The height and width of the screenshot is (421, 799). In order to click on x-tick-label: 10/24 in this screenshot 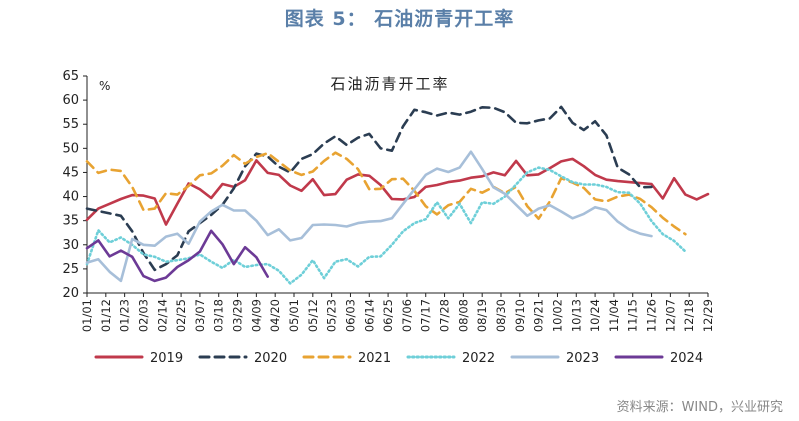, I will do `click(595, 315)`.